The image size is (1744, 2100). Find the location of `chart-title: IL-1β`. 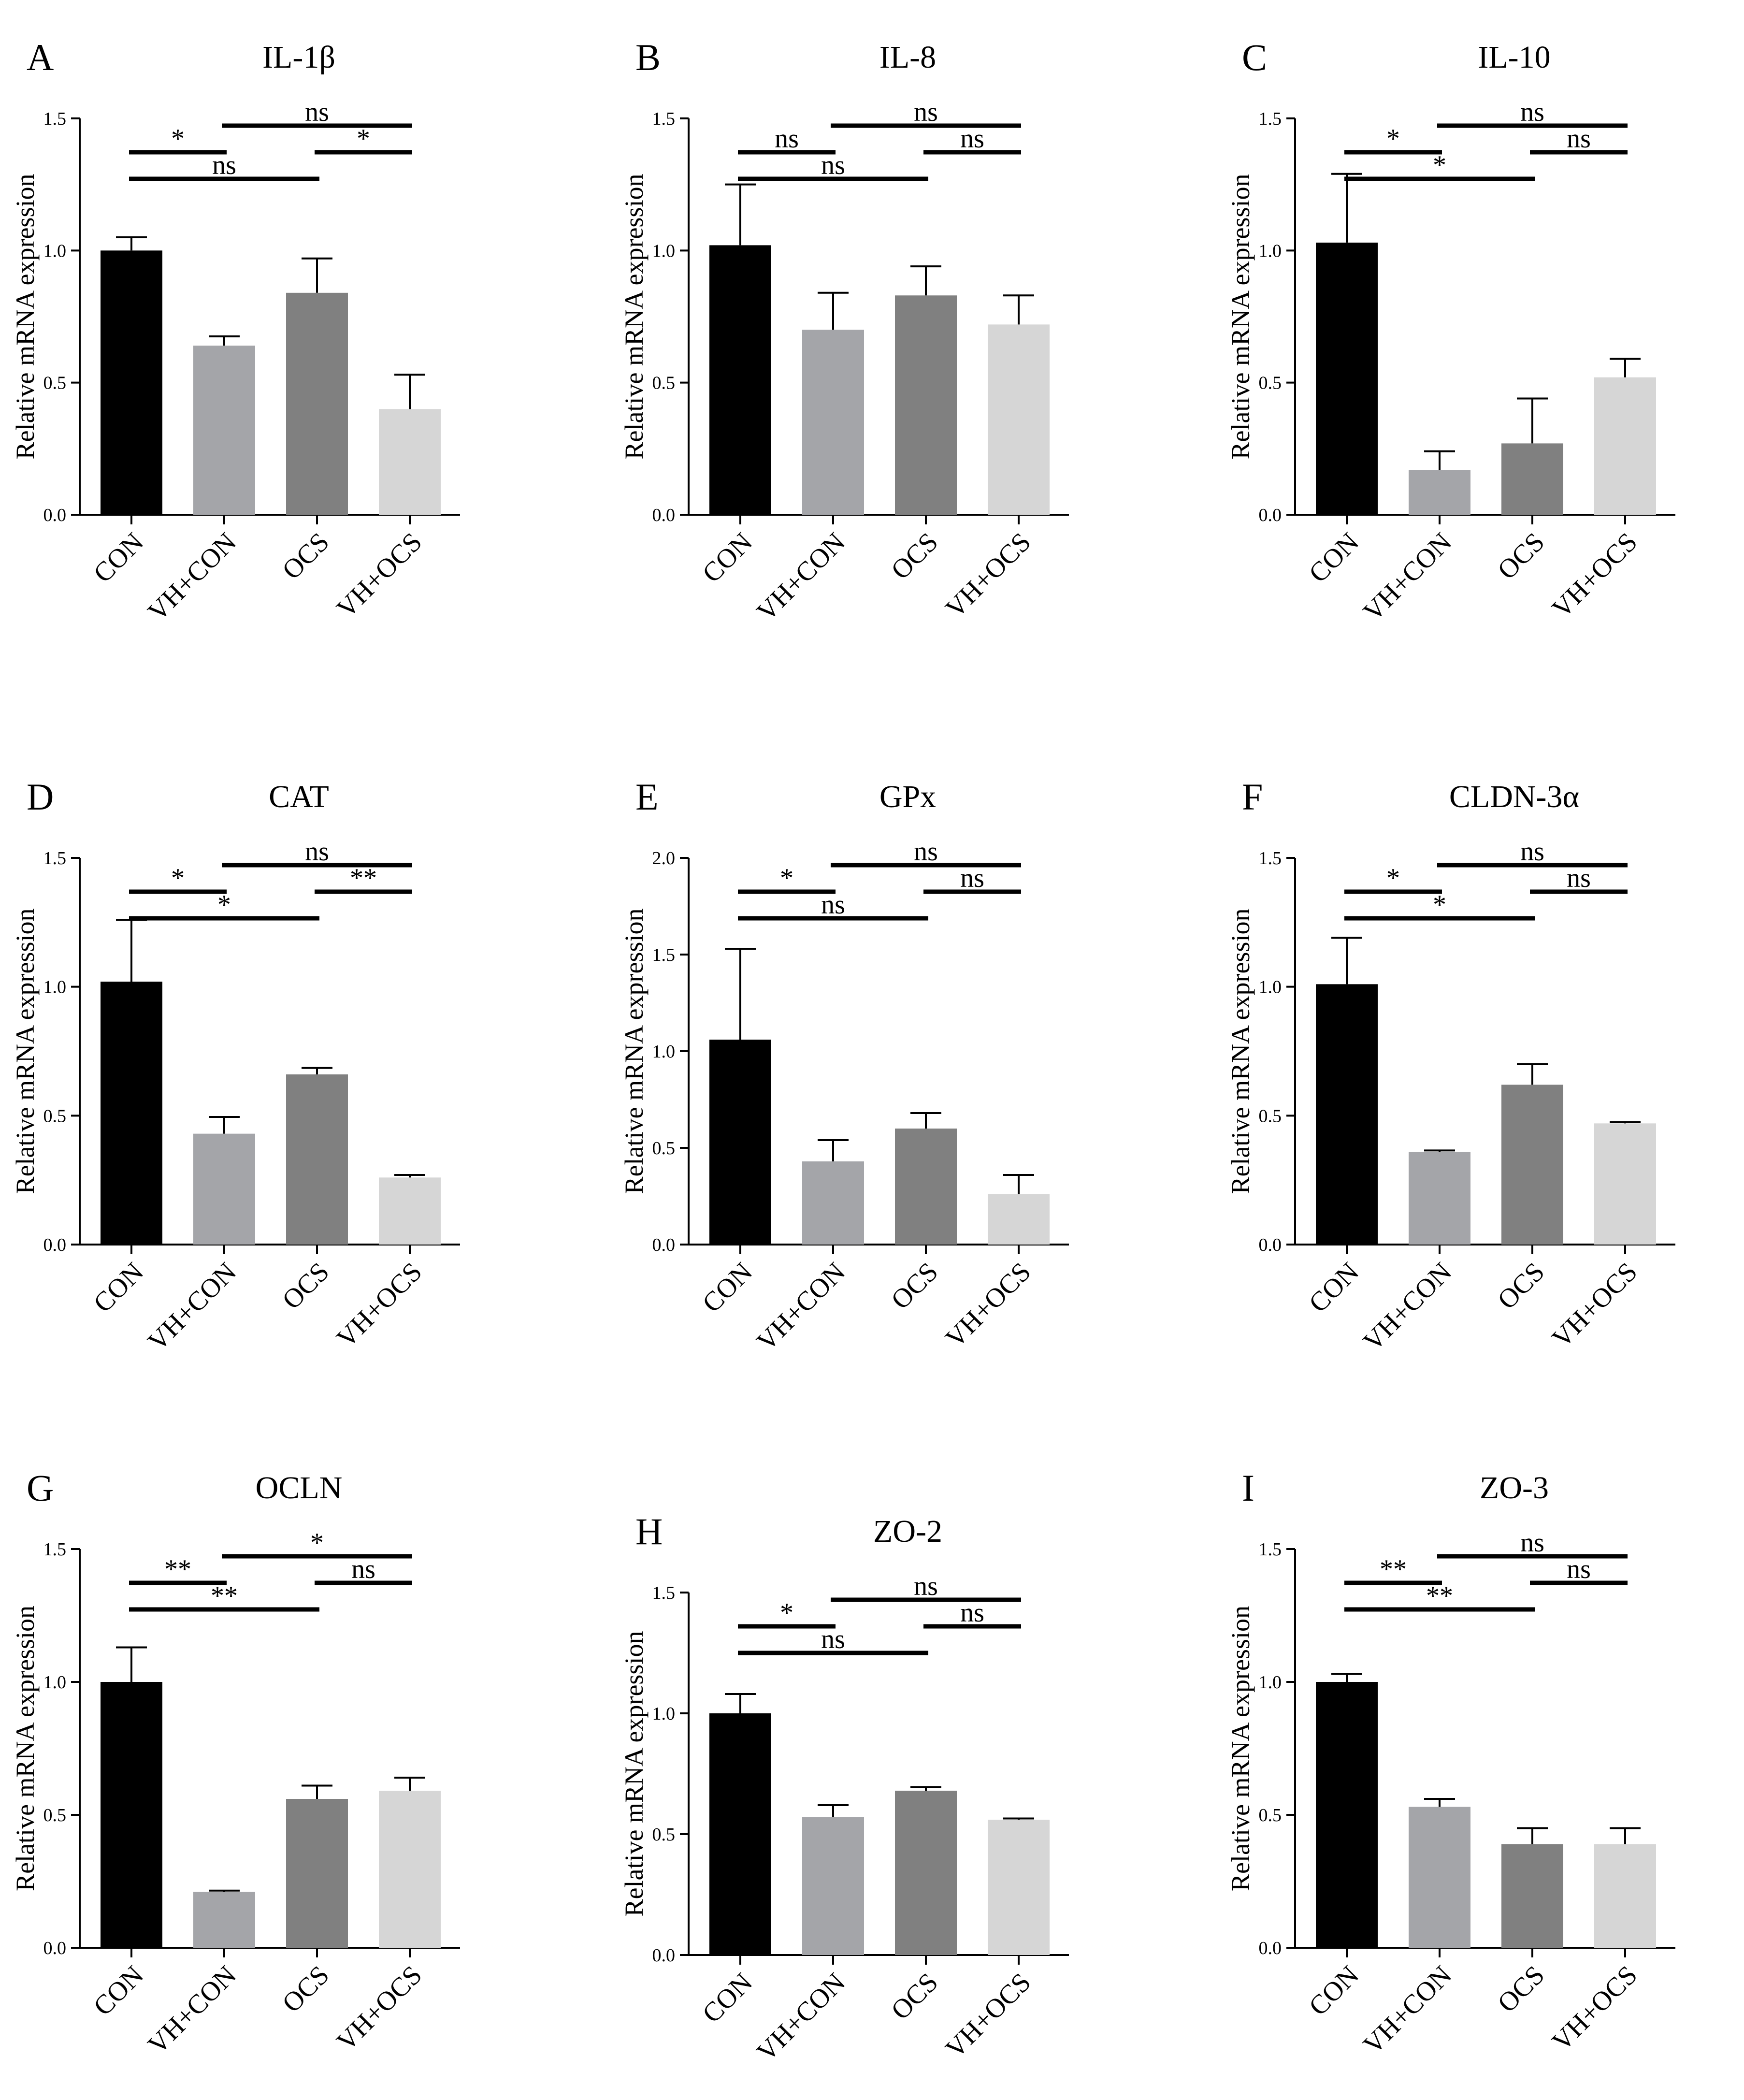

chart-title: IL-1β is located at coordinates (298, 58).